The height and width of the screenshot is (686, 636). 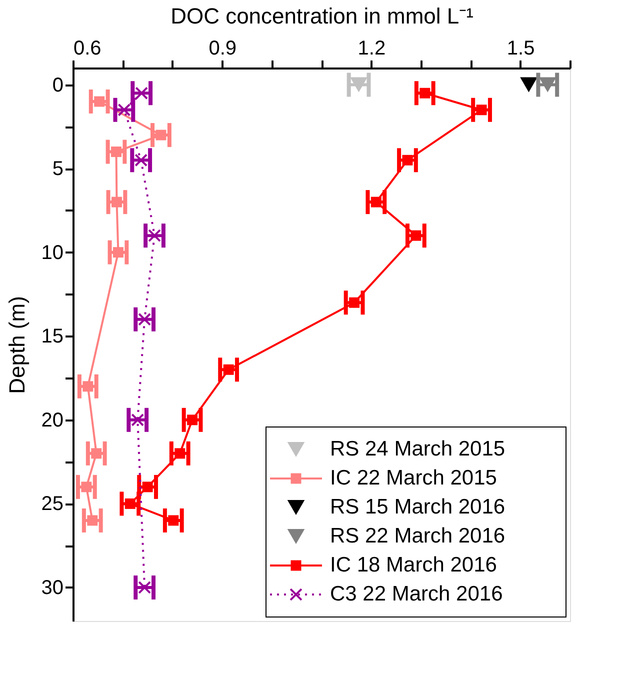 I want to click on y-tick-label: 10, so click(x=52, y=253).